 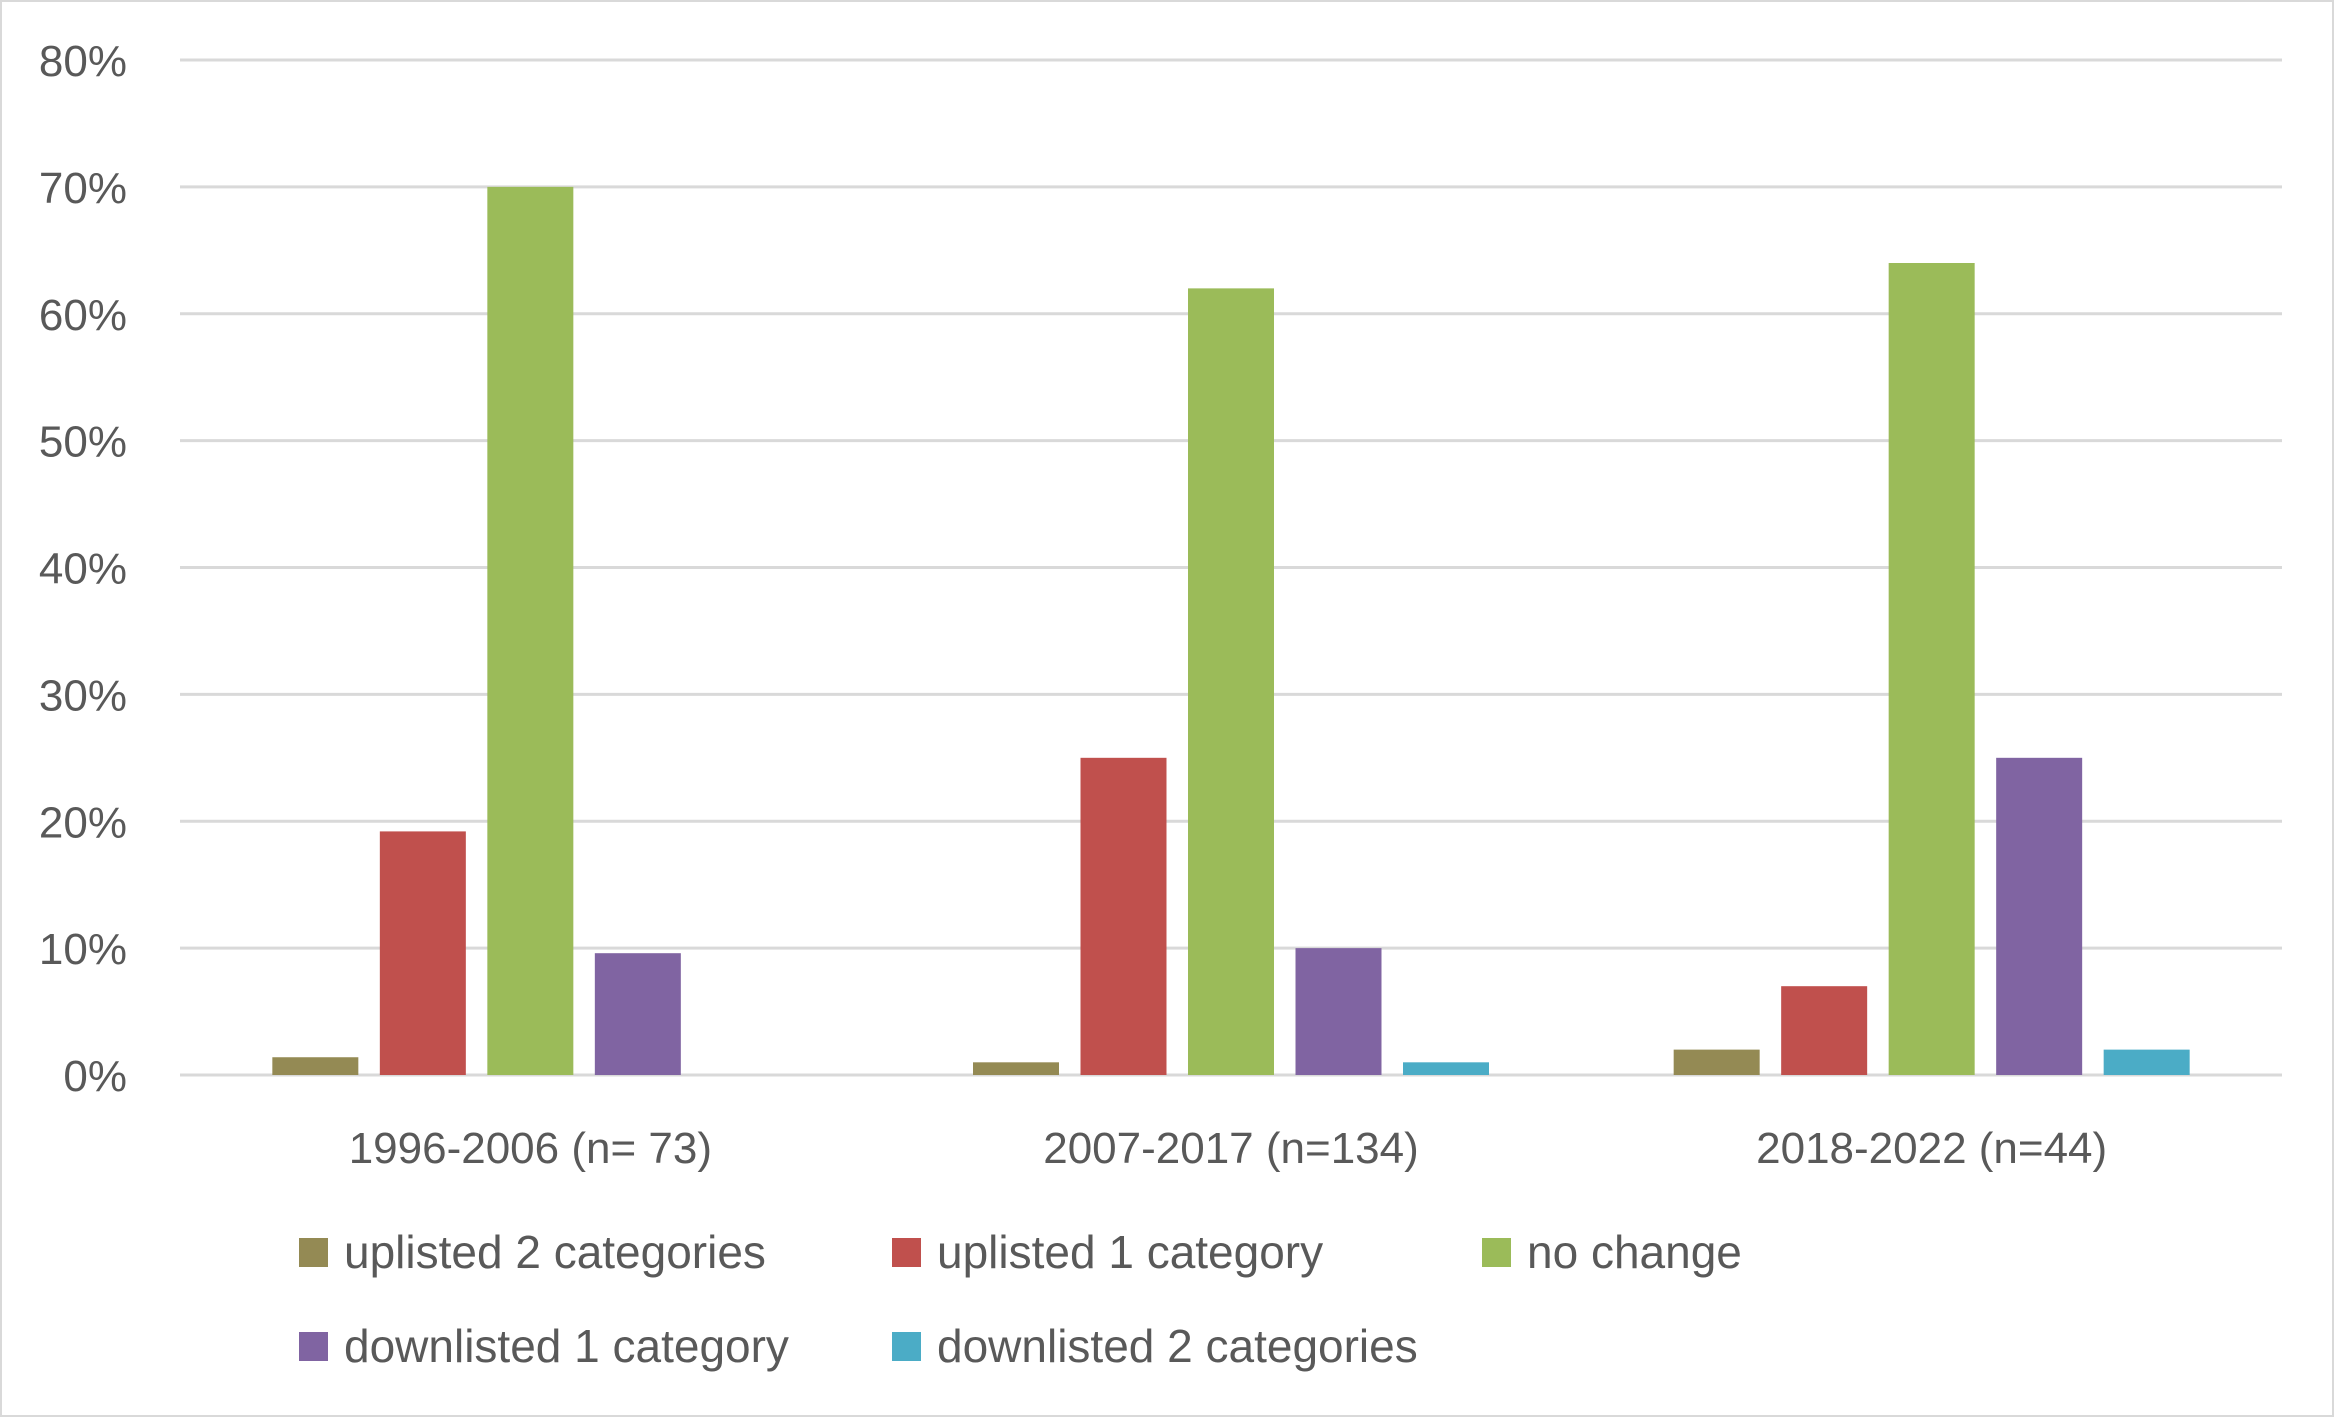 I want to click on legend-label: downlisted 1 category, so click(x=566, y=1346).